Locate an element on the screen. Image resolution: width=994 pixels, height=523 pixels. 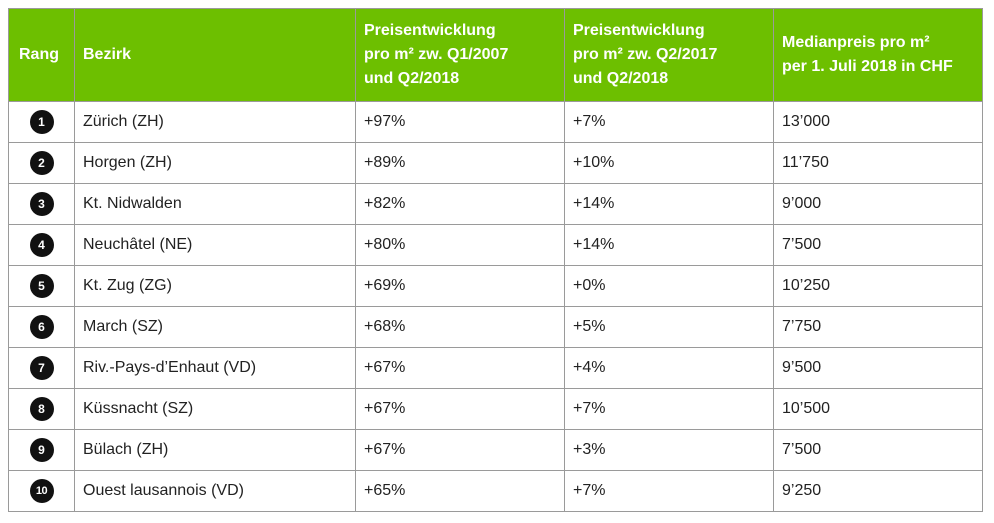
bezirk-cell: Kt. Zug (ZG) is located at coordinates (215, 286).